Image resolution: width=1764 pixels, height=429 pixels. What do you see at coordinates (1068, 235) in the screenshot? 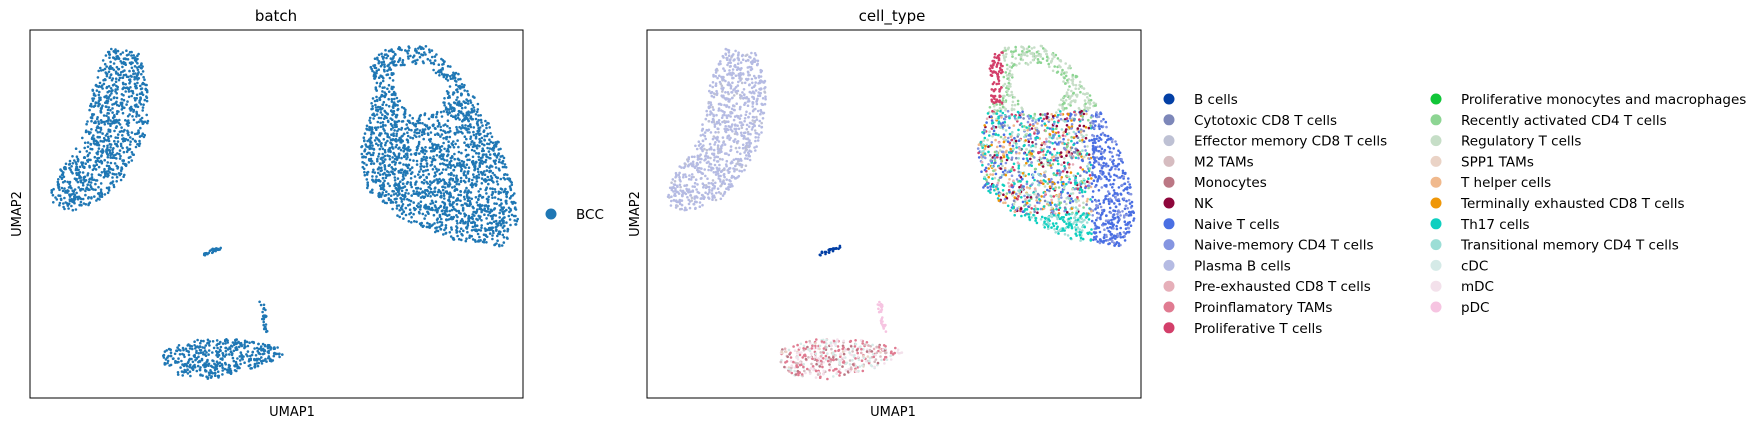
I see `point-transitional-memory-cd4-t-cells` at bounding box center [1068, 235].